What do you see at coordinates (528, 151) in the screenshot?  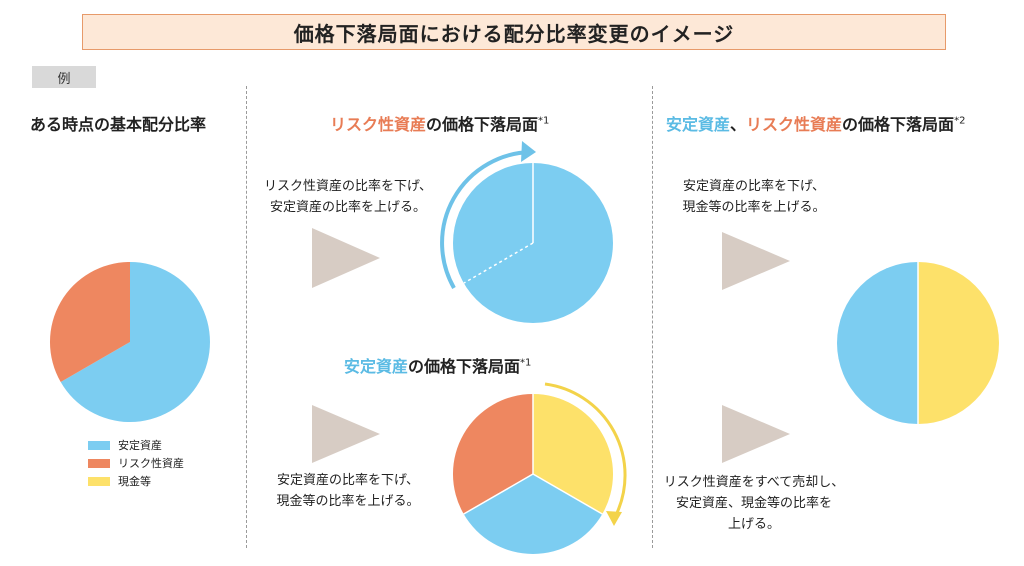 I see `arrow-head-blue` at bounding box center [528, 151].